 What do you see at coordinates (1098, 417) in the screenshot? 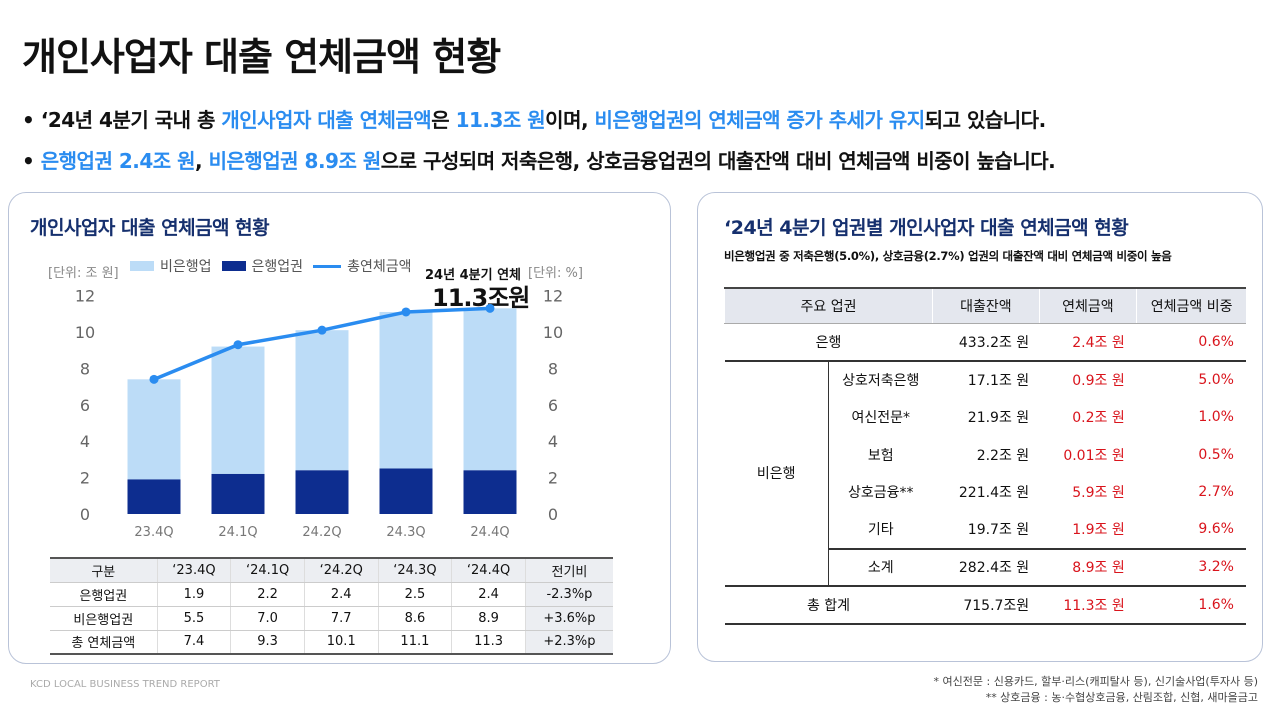
I see `table-cell: 0.2조 원` at bounding box center [1098, 417].